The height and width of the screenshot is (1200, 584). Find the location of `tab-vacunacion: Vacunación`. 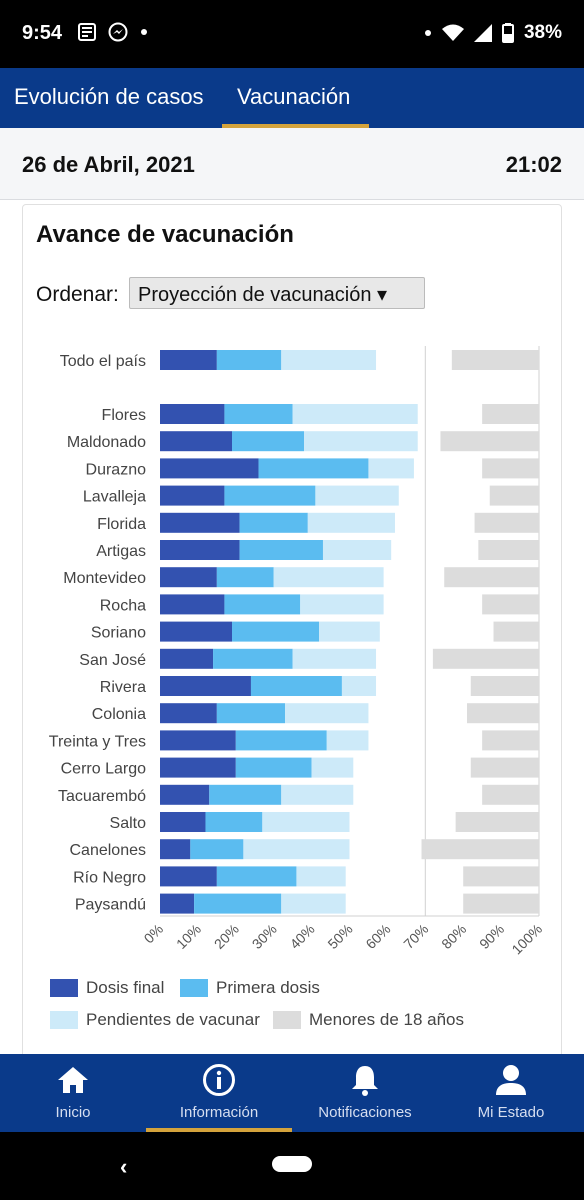

tab-vacunacion: Vacunación is located at coordinates (294, 96).